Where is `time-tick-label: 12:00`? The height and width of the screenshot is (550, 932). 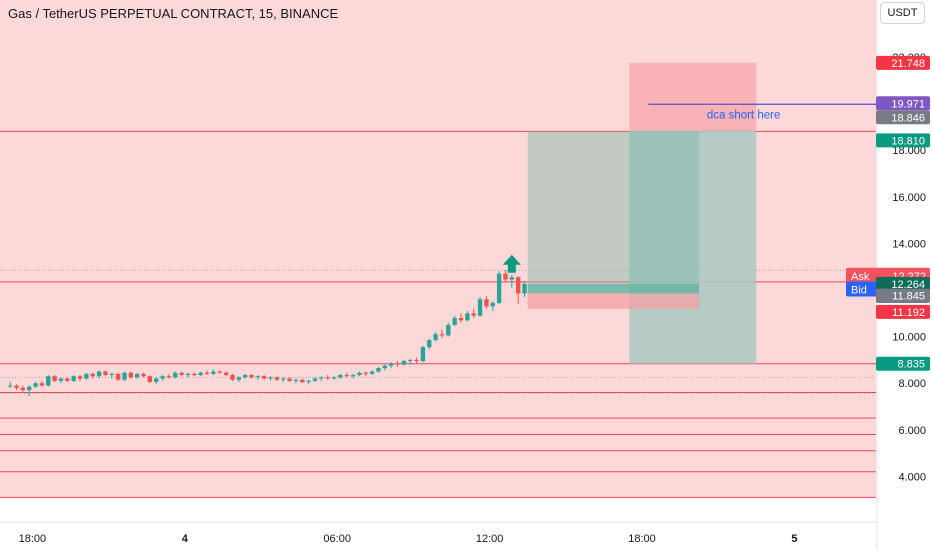 time-tick-label: 12:00 is located at coordinates (490, 539).